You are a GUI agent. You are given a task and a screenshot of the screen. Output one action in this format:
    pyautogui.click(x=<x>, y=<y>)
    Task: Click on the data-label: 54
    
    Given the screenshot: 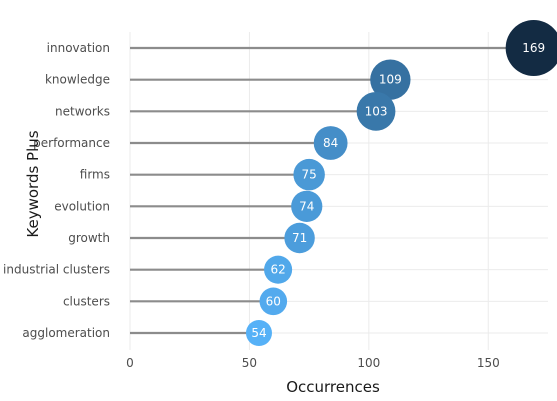 What is the action you would take?
    pyautogui.click(x=258, y=333)
    